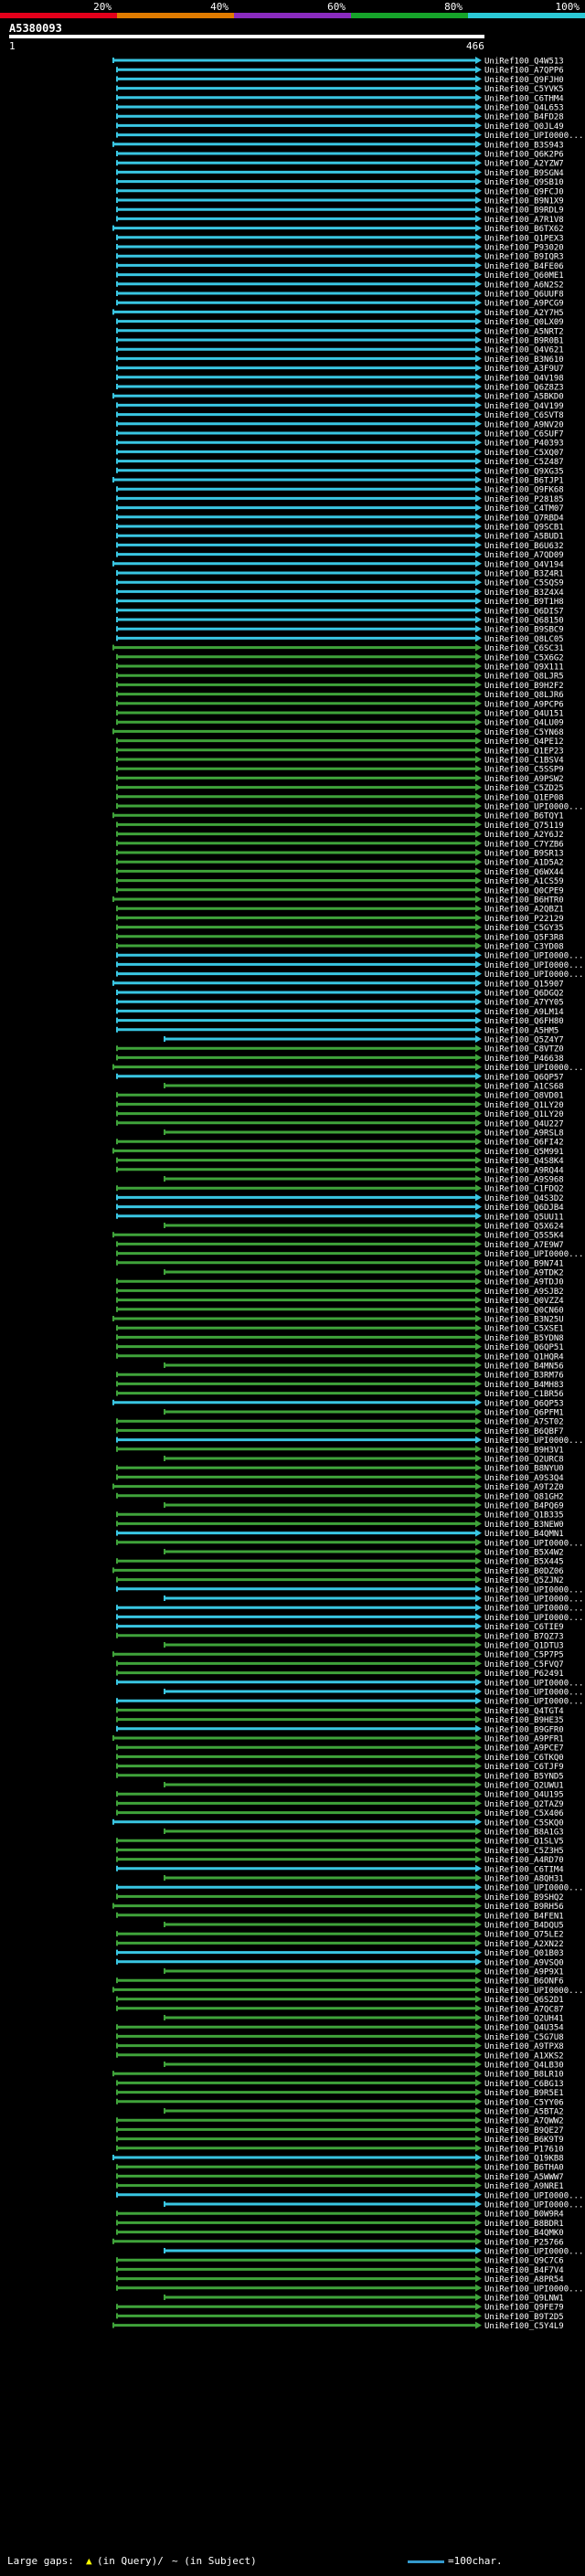 The image size is (585, 2576). I want to click on hit-label: UniRef100_Q4W513, so click(524, 62).